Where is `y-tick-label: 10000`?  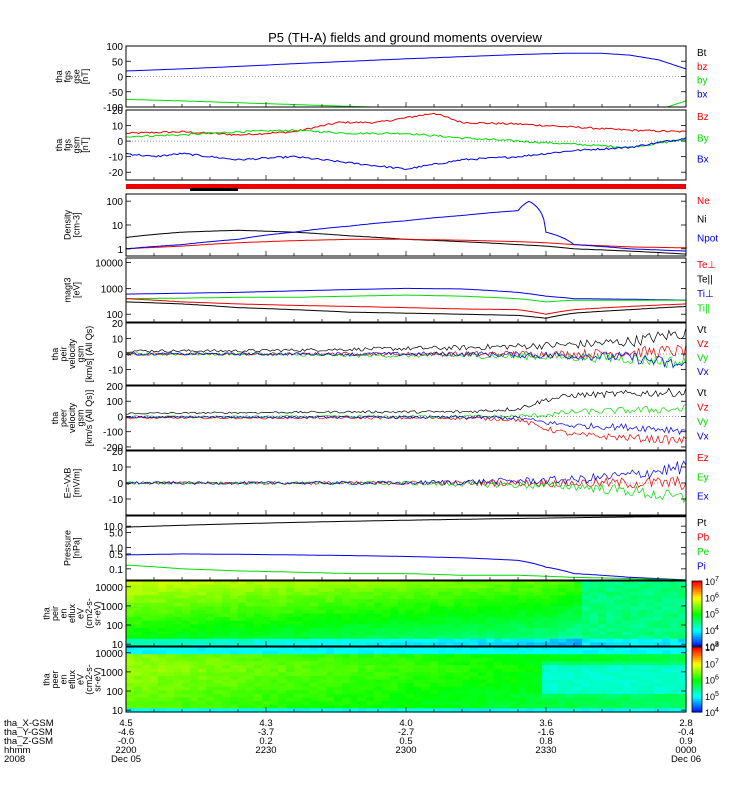
y-tick-label: 10000 is located at coordinates (109, 588).